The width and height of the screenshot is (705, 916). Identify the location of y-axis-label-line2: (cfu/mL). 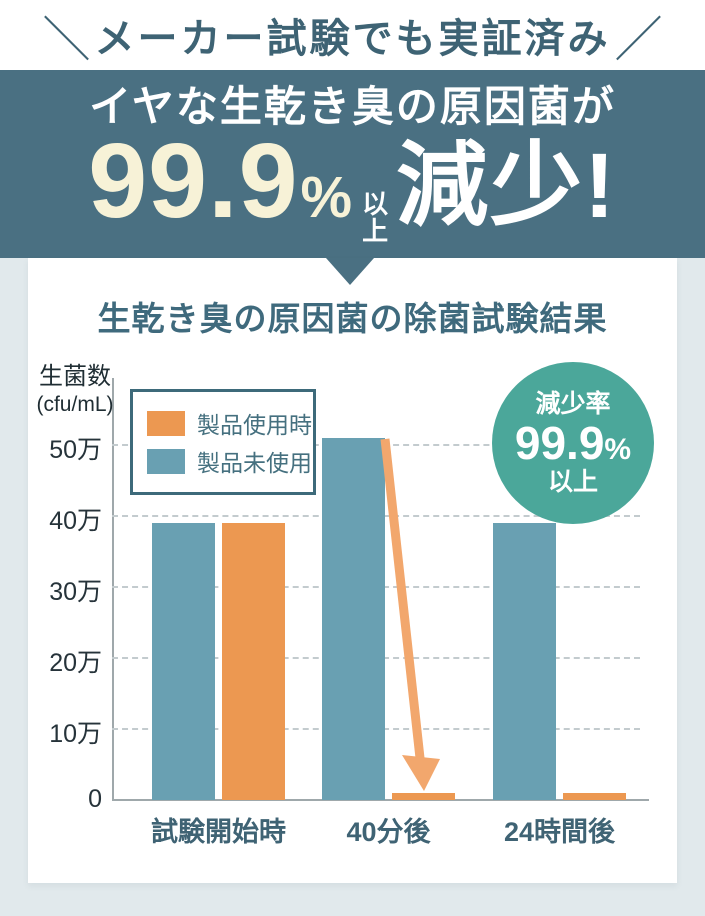
(75, 404).